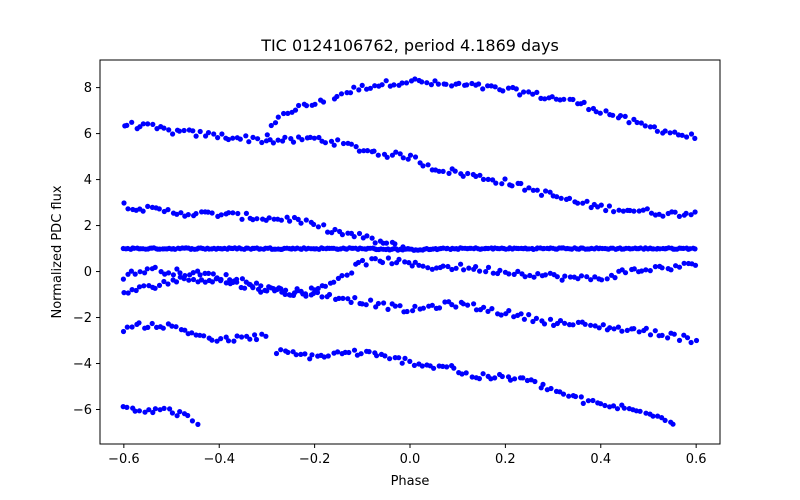  I want to click on x-tick-label: −0.4, so click(219, 459).